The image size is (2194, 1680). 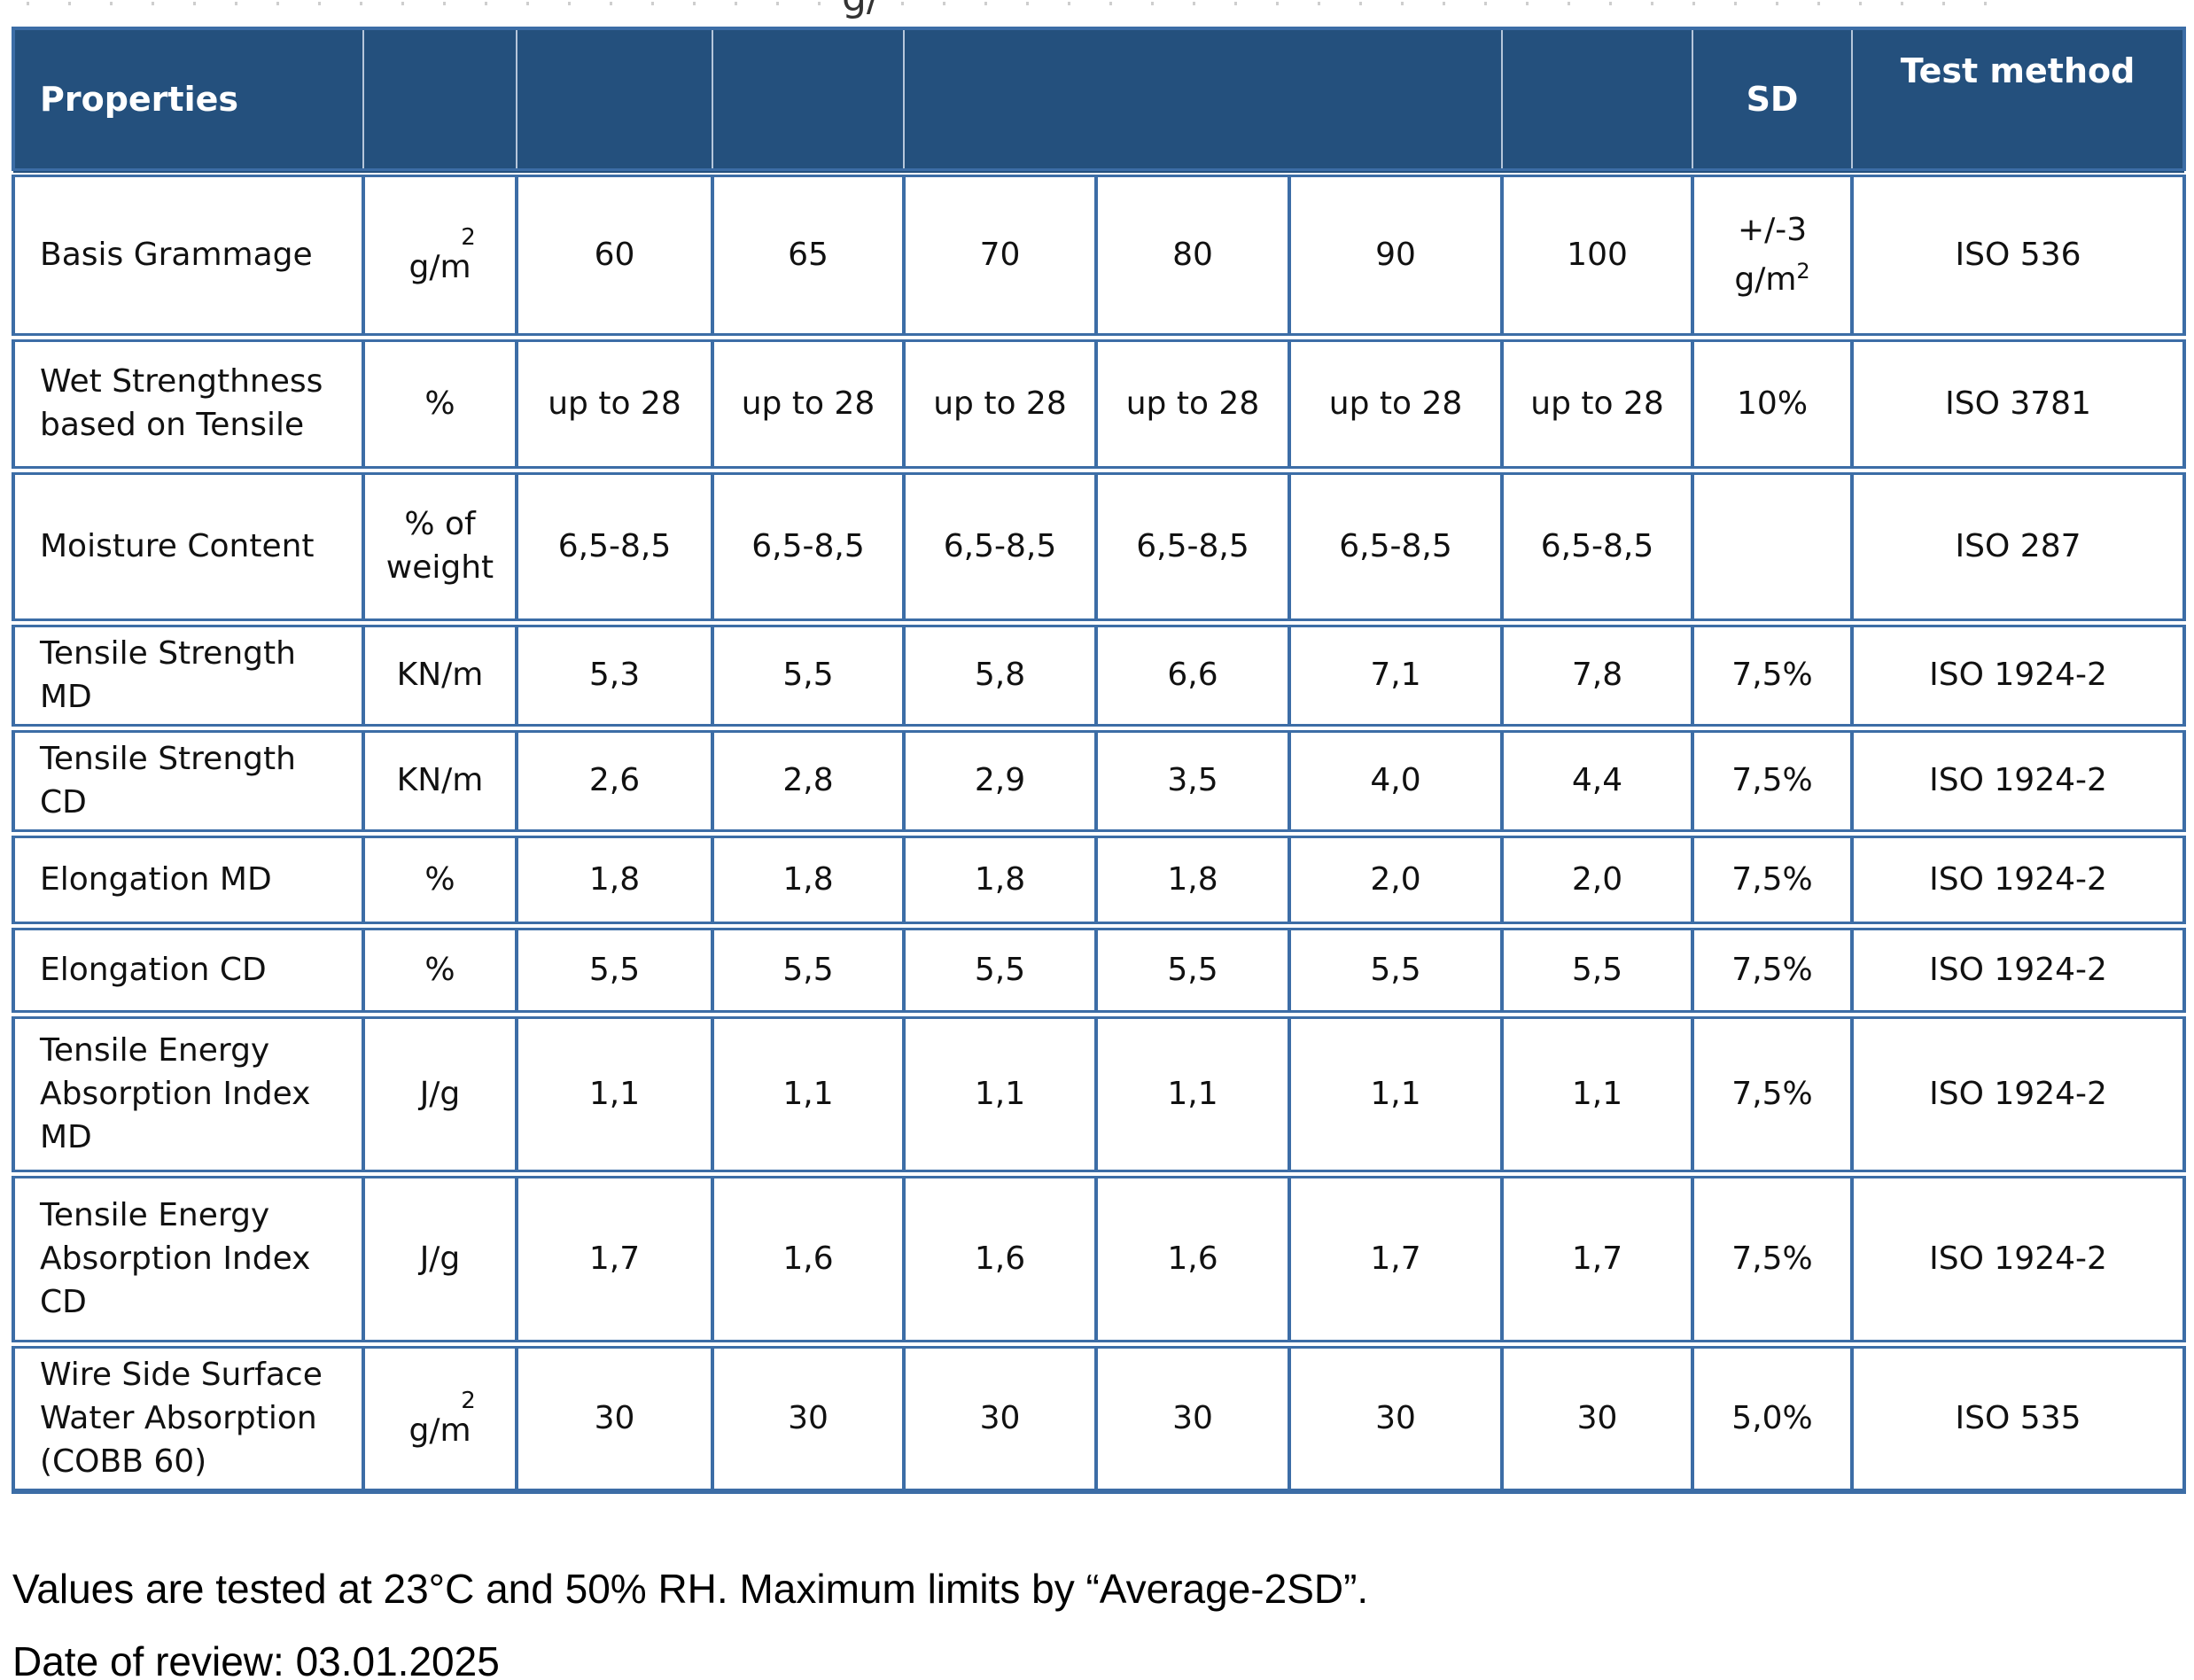 What do you see at coordinates (1192, 678) in the screenshot?
I see `cell-value: 6,6` at bounding box center [1192, 678].